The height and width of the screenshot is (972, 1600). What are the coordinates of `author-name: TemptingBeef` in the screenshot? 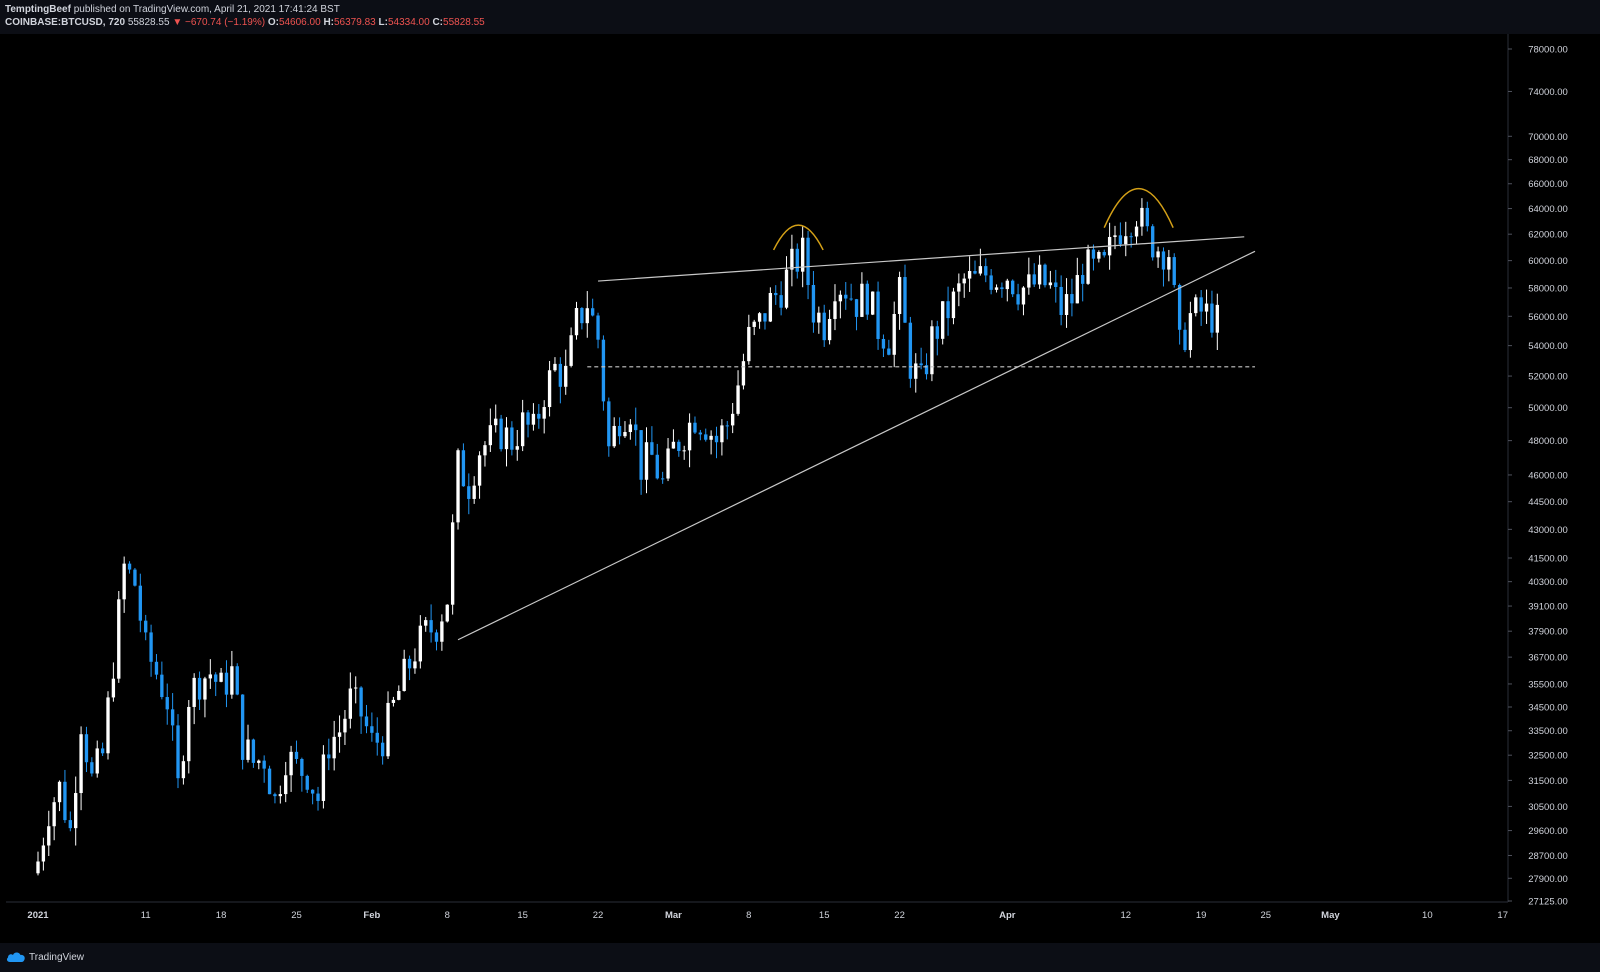 It's located at (38, 9).